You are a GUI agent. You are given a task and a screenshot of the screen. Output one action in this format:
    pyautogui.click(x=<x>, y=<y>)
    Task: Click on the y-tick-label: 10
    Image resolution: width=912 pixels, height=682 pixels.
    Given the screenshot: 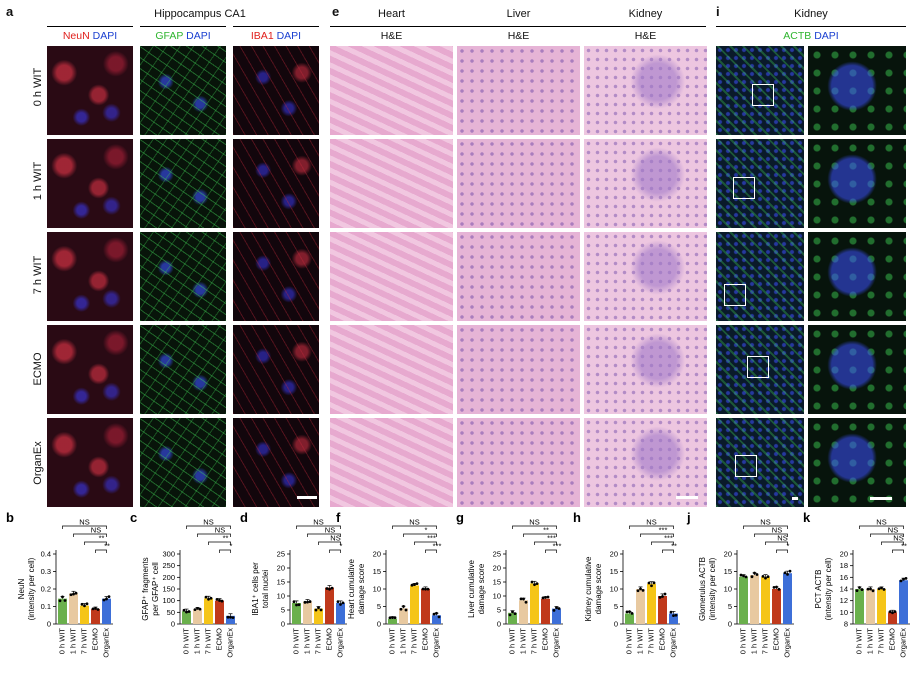 What is the action you would take?
    pyautogui.click(x=377, y=589)
    